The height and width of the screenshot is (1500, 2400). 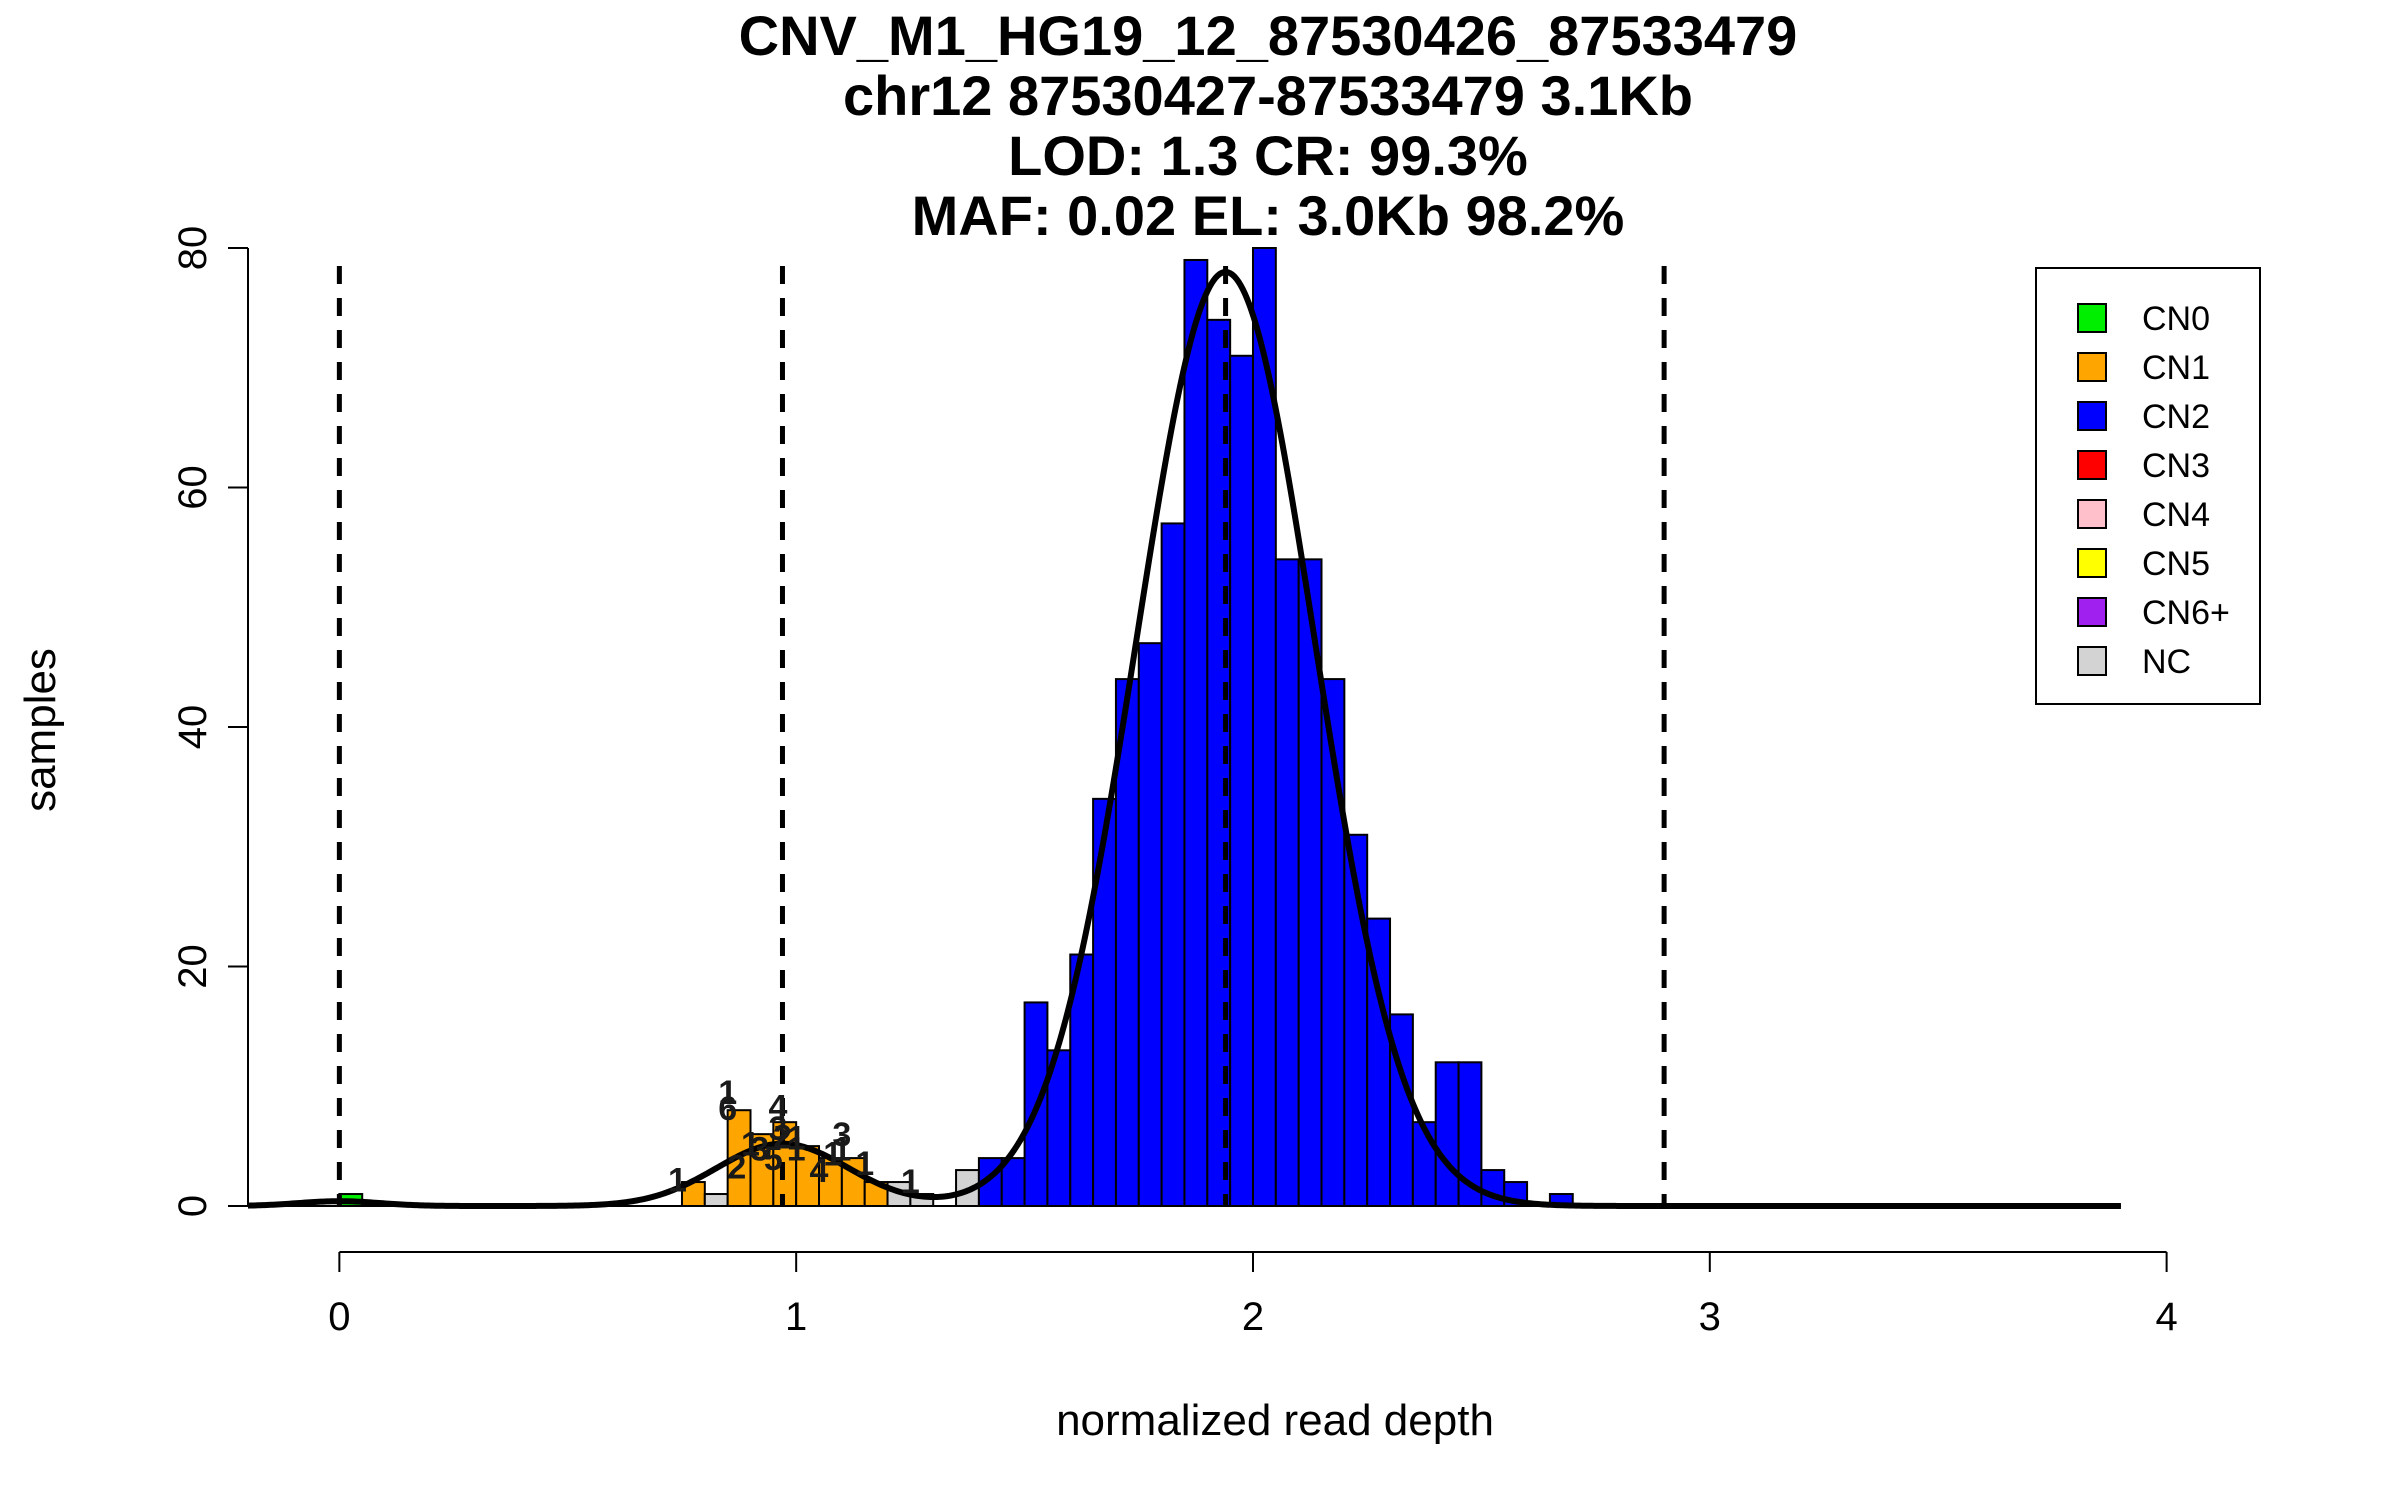 What do you see at coordinates (1268, 155) in the screenshot?
I see `title-line-3: LOD: 1.3 CR: 99.3%` at bounding box center [1268, 155].